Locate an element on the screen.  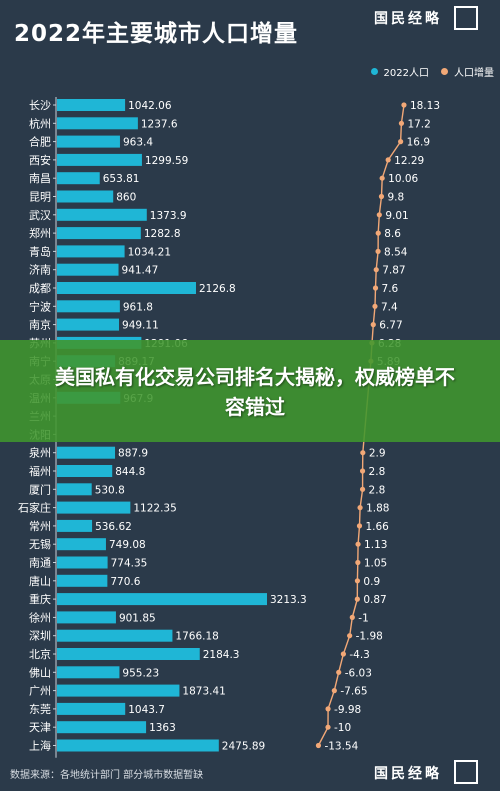
increment-value-label: 12.29 is located at coordinates (409, 161).